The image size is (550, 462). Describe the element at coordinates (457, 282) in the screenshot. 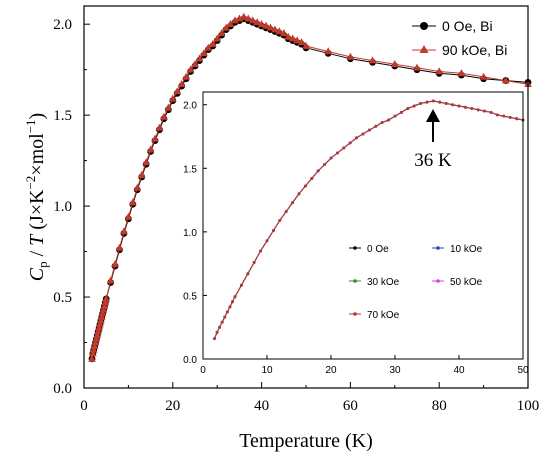

I see `inset-legend-item: 50 kOe` at that location.